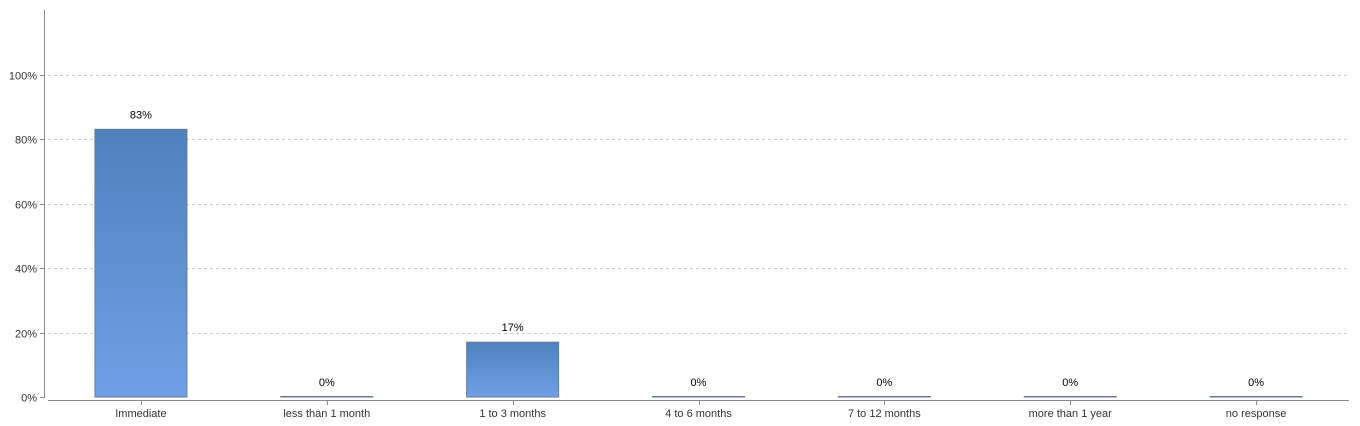 This screenshot has height=426, width=1360. Describe the element at coordinates (698, 414) in the screenshot. I see `x-tick-label: 4 to 6 months` at that location.